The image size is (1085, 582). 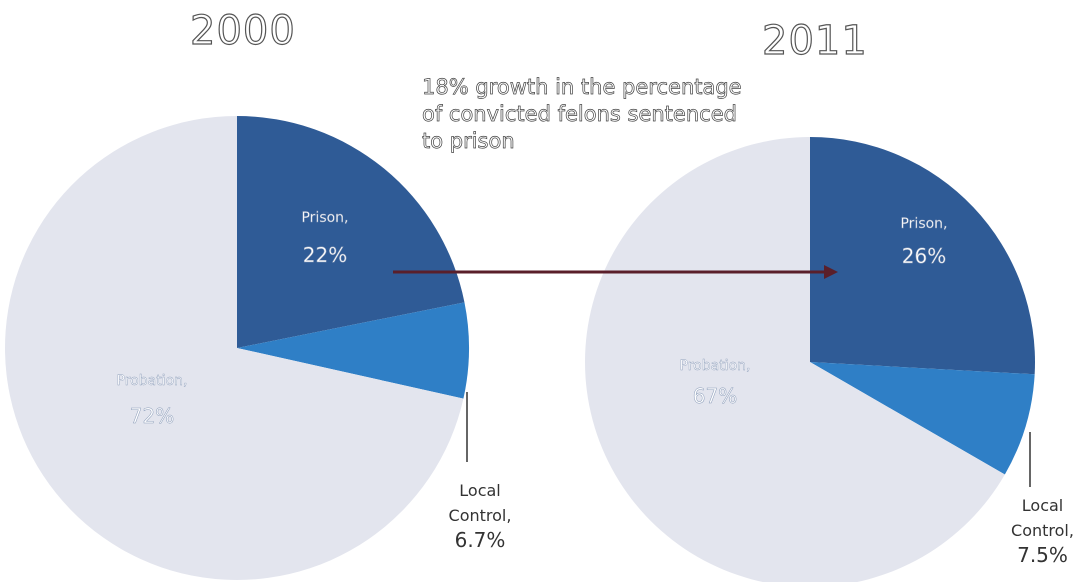 I want to click on local-control-label-2011: Local Control, 7.5%, so click(x=1042, y=530).